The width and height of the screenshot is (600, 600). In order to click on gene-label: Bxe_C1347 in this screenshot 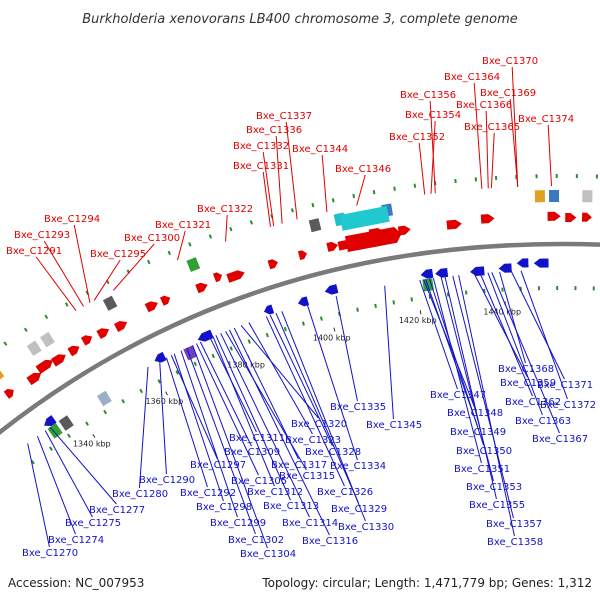, I will do `click(458, 395)`.